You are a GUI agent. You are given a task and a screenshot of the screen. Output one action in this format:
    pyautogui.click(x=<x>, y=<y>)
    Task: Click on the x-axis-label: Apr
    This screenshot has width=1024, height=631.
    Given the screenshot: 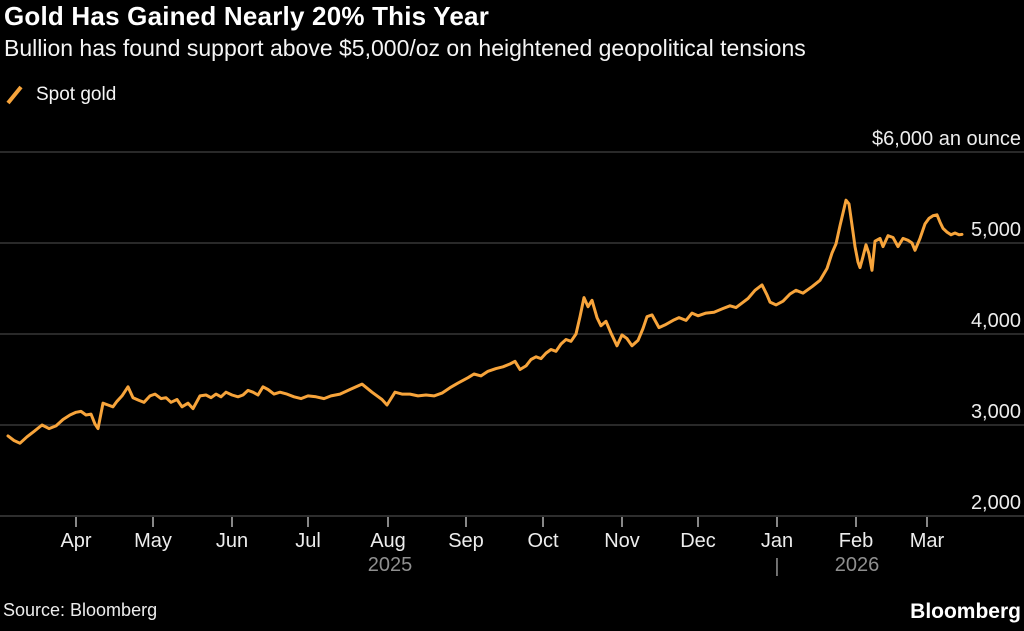 What is the action you would take?
    pyautogui.click(x=75, y=541)
    